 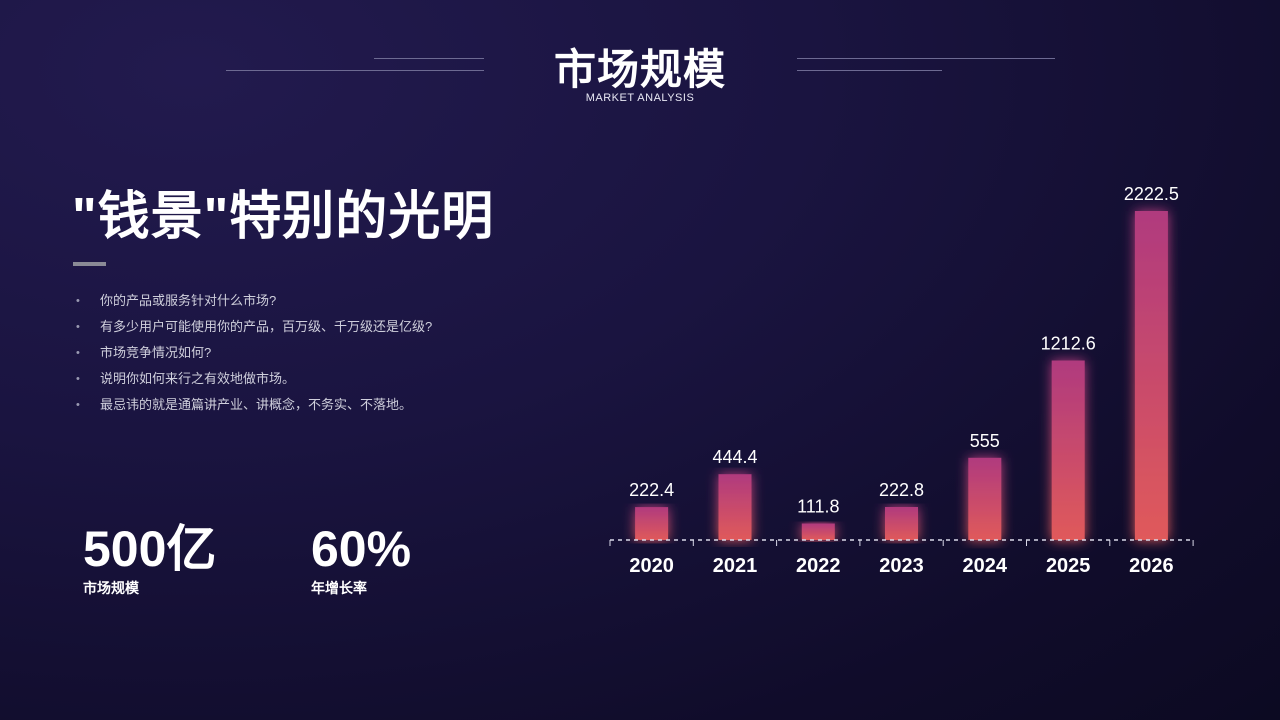 I want to click on header-deco-line-left-bottom, so click(x=355, y=70).